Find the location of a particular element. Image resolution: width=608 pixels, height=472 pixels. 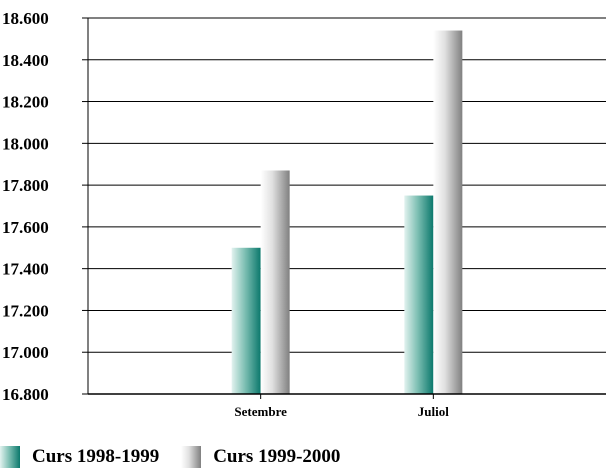

y-tick-label: 17.600 is located at coordinates (25, 227).